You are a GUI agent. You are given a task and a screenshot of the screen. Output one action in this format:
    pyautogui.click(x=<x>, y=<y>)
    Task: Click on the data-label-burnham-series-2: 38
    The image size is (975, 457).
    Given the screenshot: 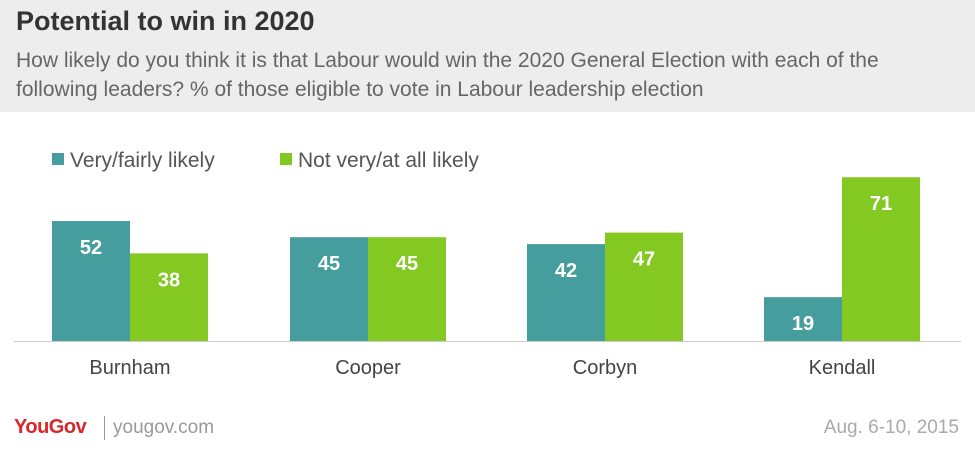 What is the action you would take?
    pyautogui.click(x=169, y=280)
    